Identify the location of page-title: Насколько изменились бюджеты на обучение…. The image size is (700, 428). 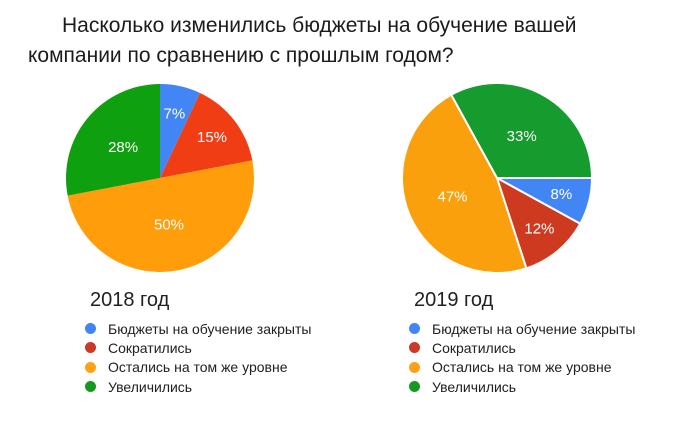
(302, 40).